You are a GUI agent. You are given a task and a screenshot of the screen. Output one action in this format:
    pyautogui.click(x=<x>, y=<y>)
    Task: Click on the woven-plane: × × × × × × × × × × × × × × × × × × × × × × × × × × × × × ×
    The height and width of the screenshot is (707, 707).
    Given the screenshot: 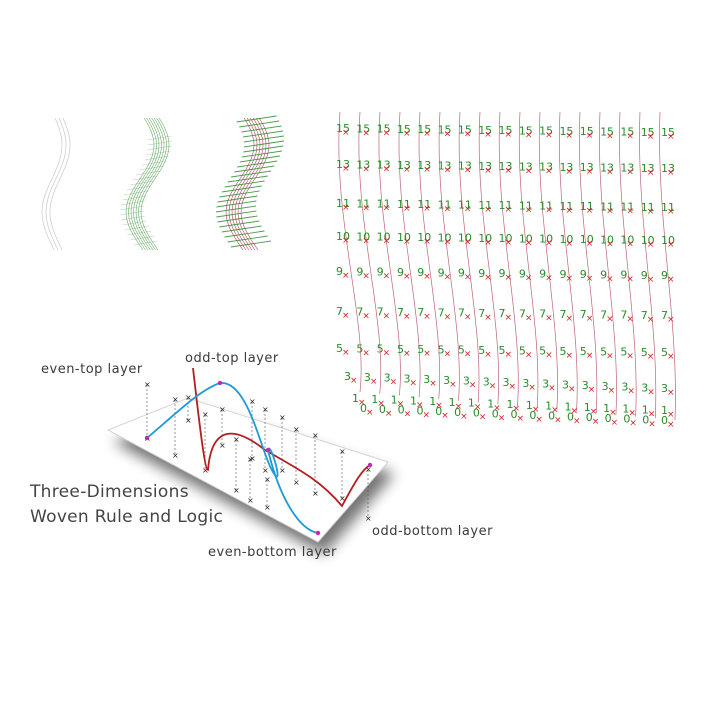 What is the action you would take?
    pyautogui.click(x=248, y=455)
    